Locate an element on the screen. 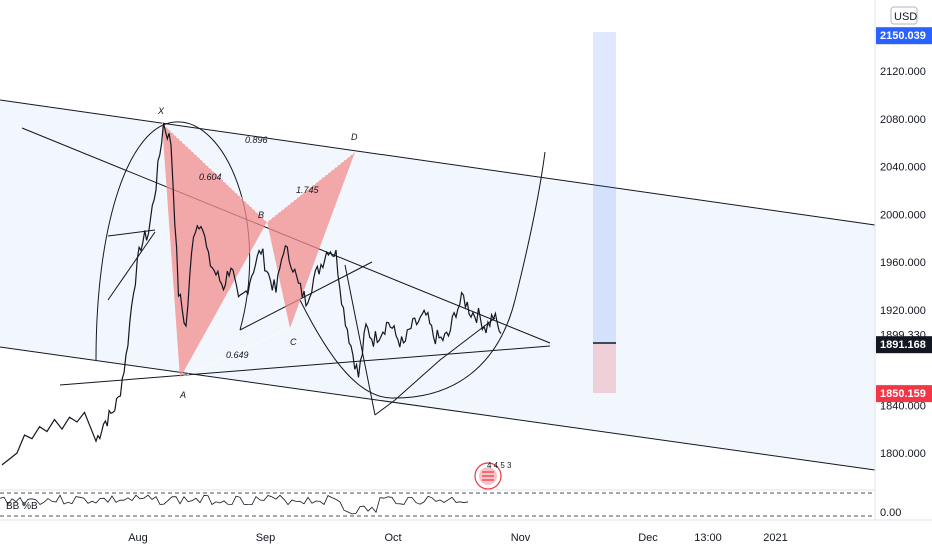 This screenshot has height=550, width=932. trendline-mid is located at coordinates (306, 296).